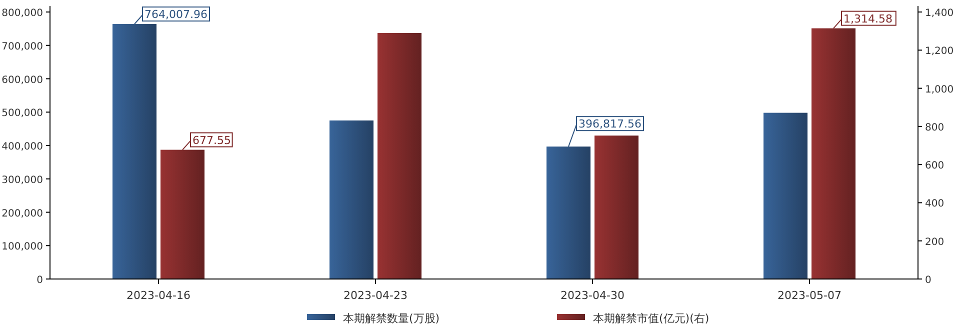 This screenshot has height=334, width=954. I want to click on x-tick-label: 2023-04-16, so click(158, 295).